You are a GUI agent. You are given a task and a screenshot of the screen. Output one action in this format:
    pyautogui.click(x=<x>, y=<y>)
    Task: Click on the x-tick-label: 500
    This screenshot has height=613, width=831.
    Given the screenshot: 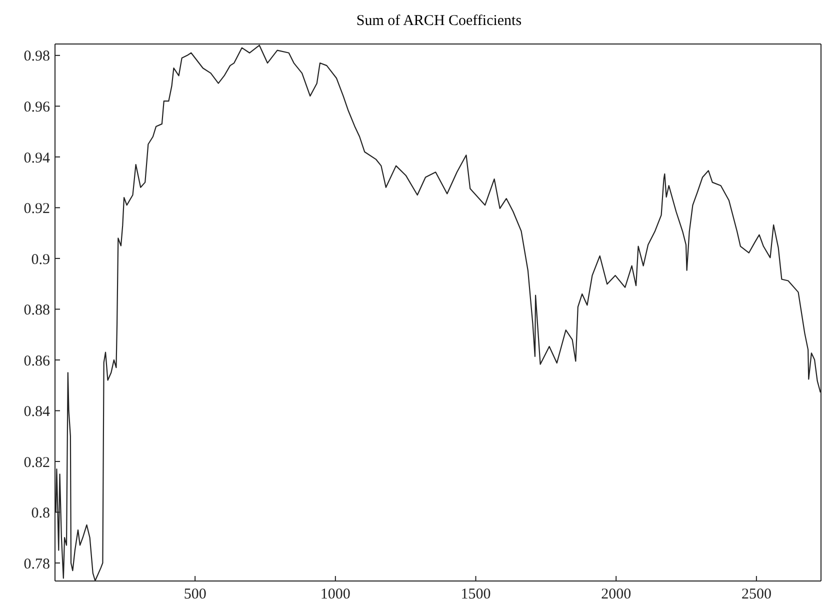 What is the action you would take?
    pyautogui.click(x=195, y=594)
    